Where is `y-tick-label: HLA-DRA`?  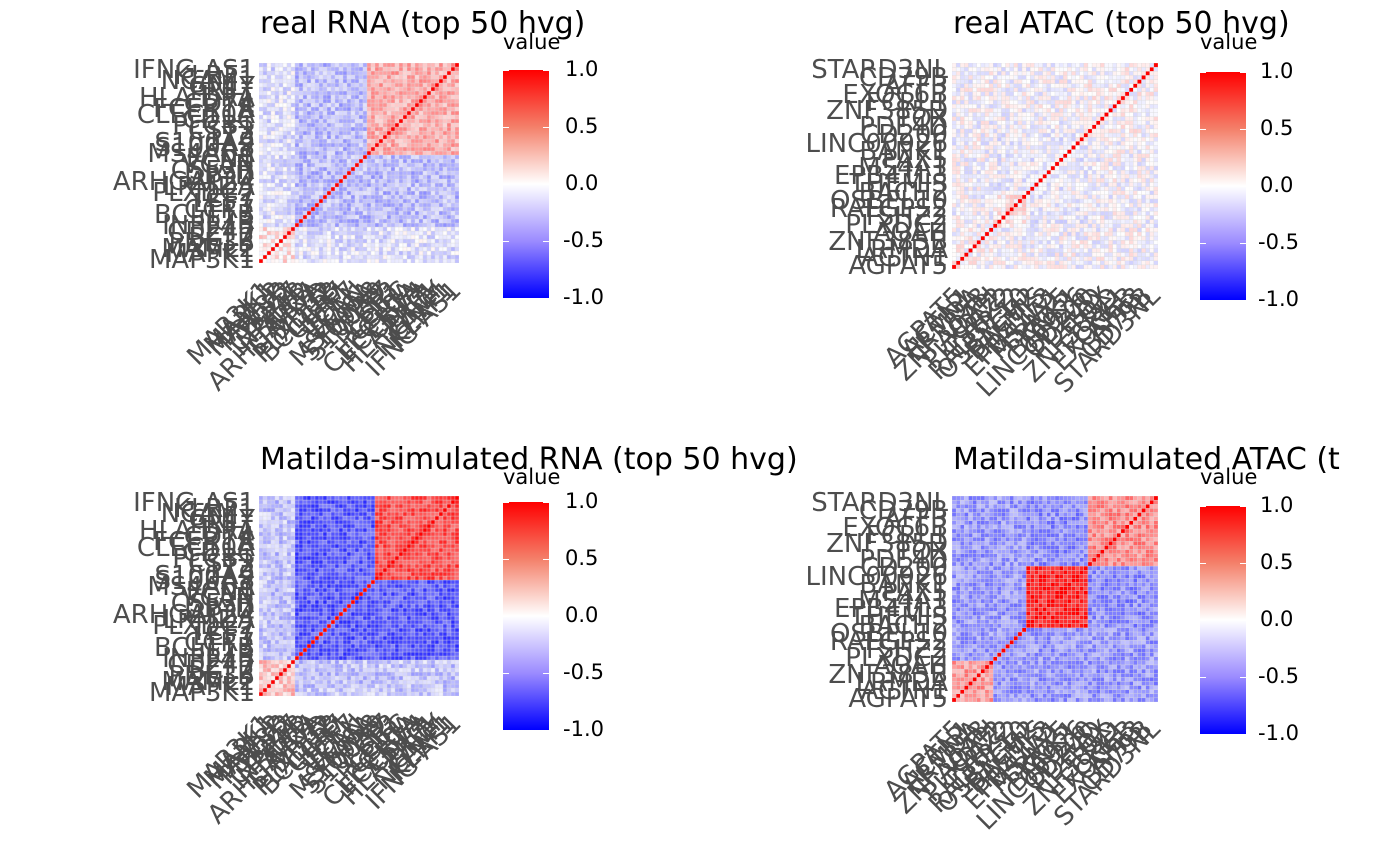
y-tick-label: HLA-DRA is located at coordinates (196, 97).